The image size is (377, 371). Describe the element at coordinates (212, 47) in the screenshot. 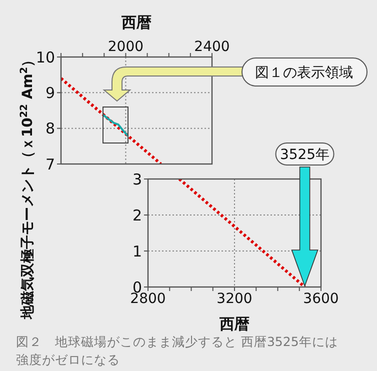

I see `x-tick-label: 2400` at that location.